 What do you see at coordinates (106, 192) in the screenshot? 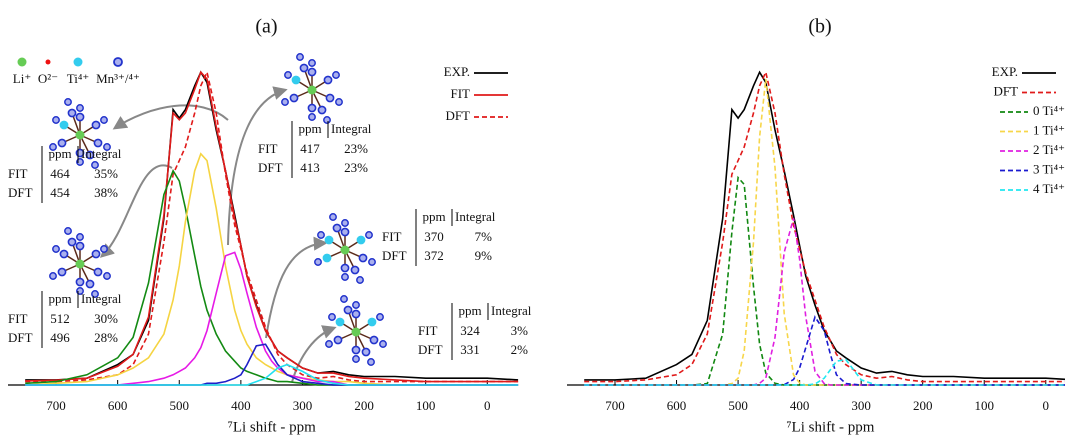
I see `table-cell: 38%` at bounding box center [106, 192].